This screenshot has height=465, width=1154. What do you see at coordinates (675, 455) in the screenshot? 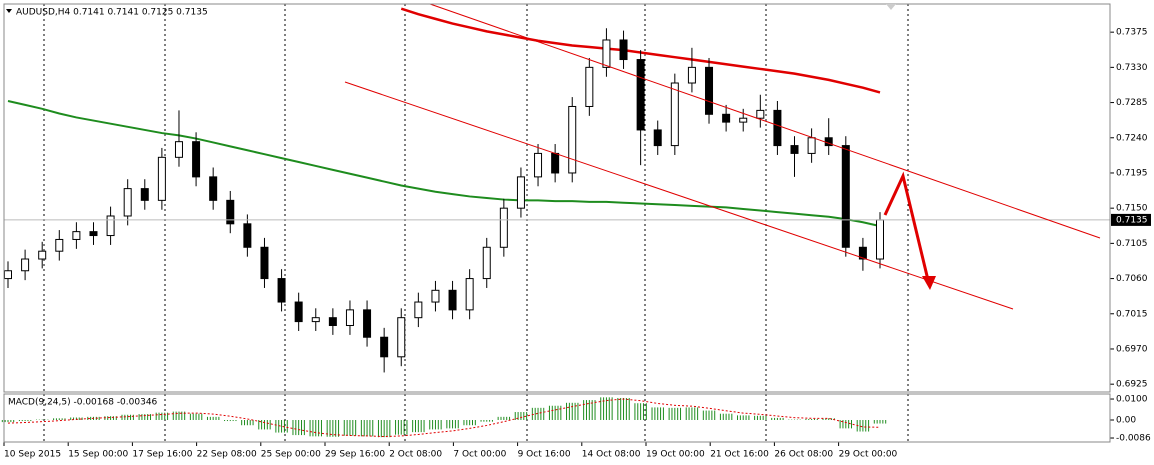
I see `x-tick-label: 19 Oct 00:00` at bounding box center [675, 455].